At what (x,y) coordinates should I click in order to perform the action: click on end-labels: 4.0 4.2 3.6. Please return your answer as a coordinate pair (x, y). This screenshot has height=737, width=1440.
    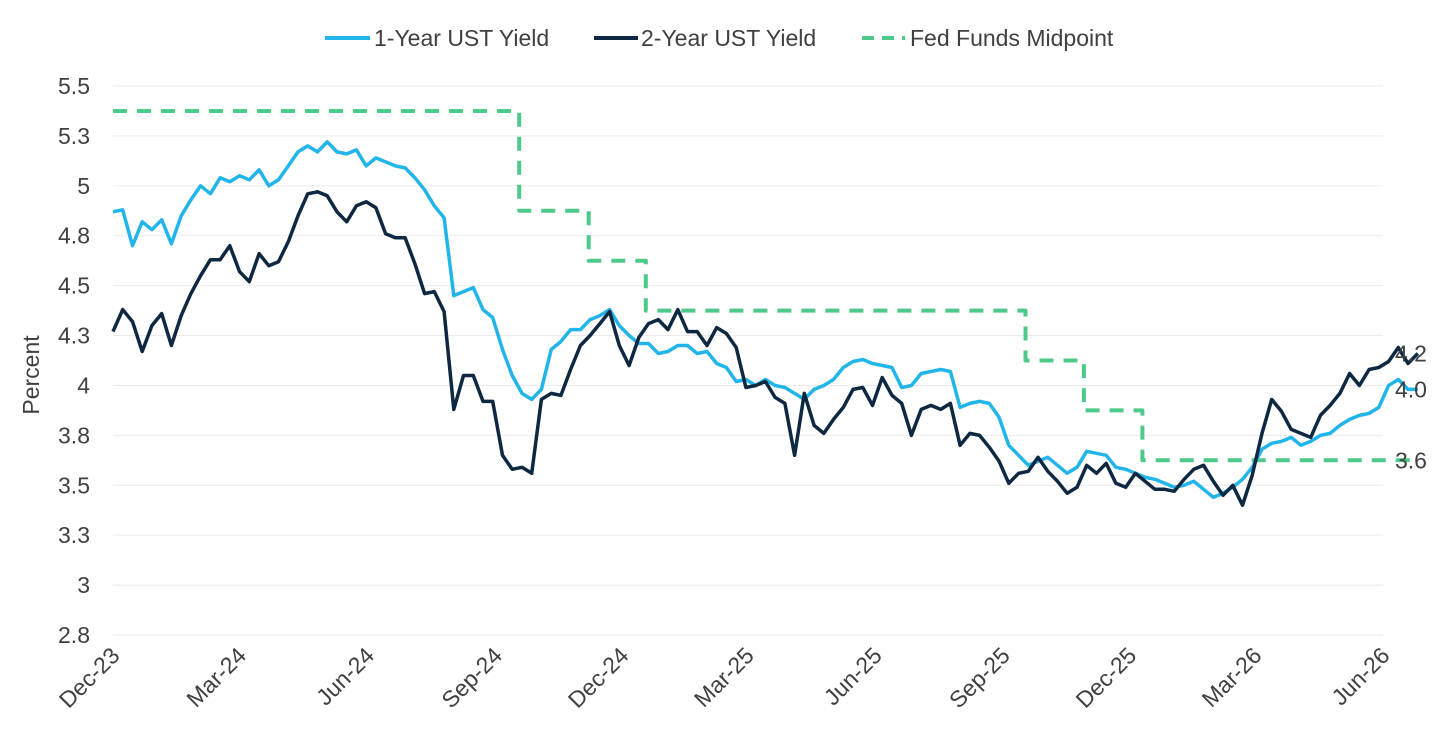
    Looking at the image, I should click on (1411, 407).